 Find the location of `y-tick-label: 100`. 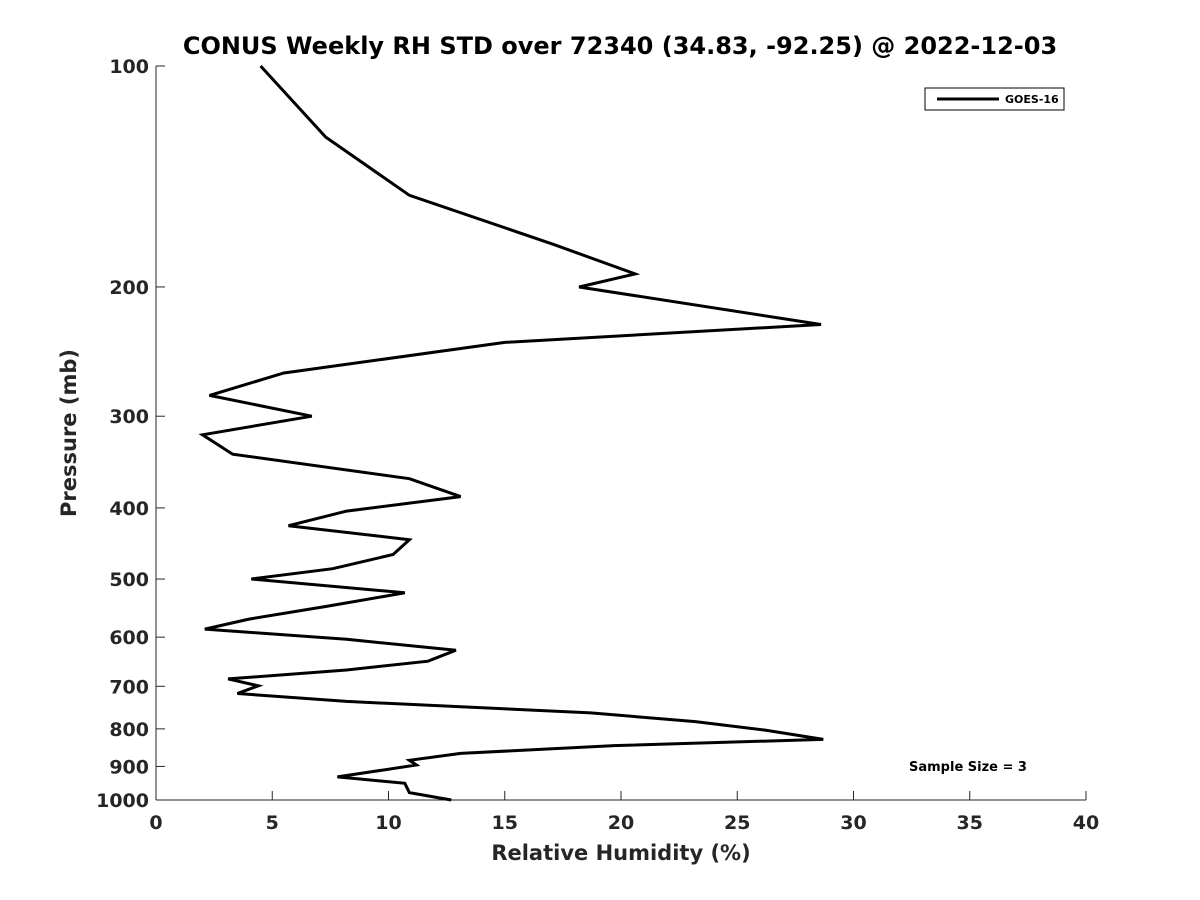

y-tick-label: 100 is located at coordinates (129, 67).